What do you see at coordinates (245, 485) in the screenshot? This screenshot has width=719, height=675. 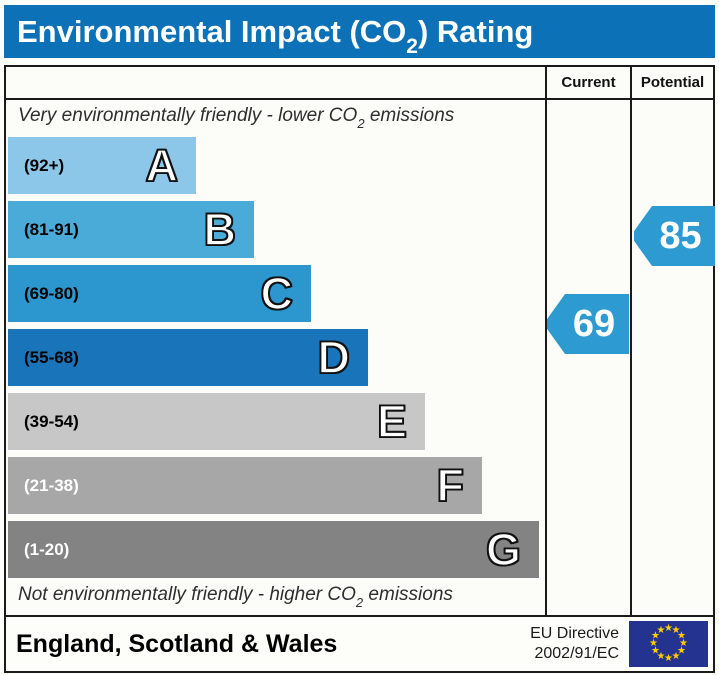 I see `band-row-f: (21-38) F` at bounding box center [245, 485].